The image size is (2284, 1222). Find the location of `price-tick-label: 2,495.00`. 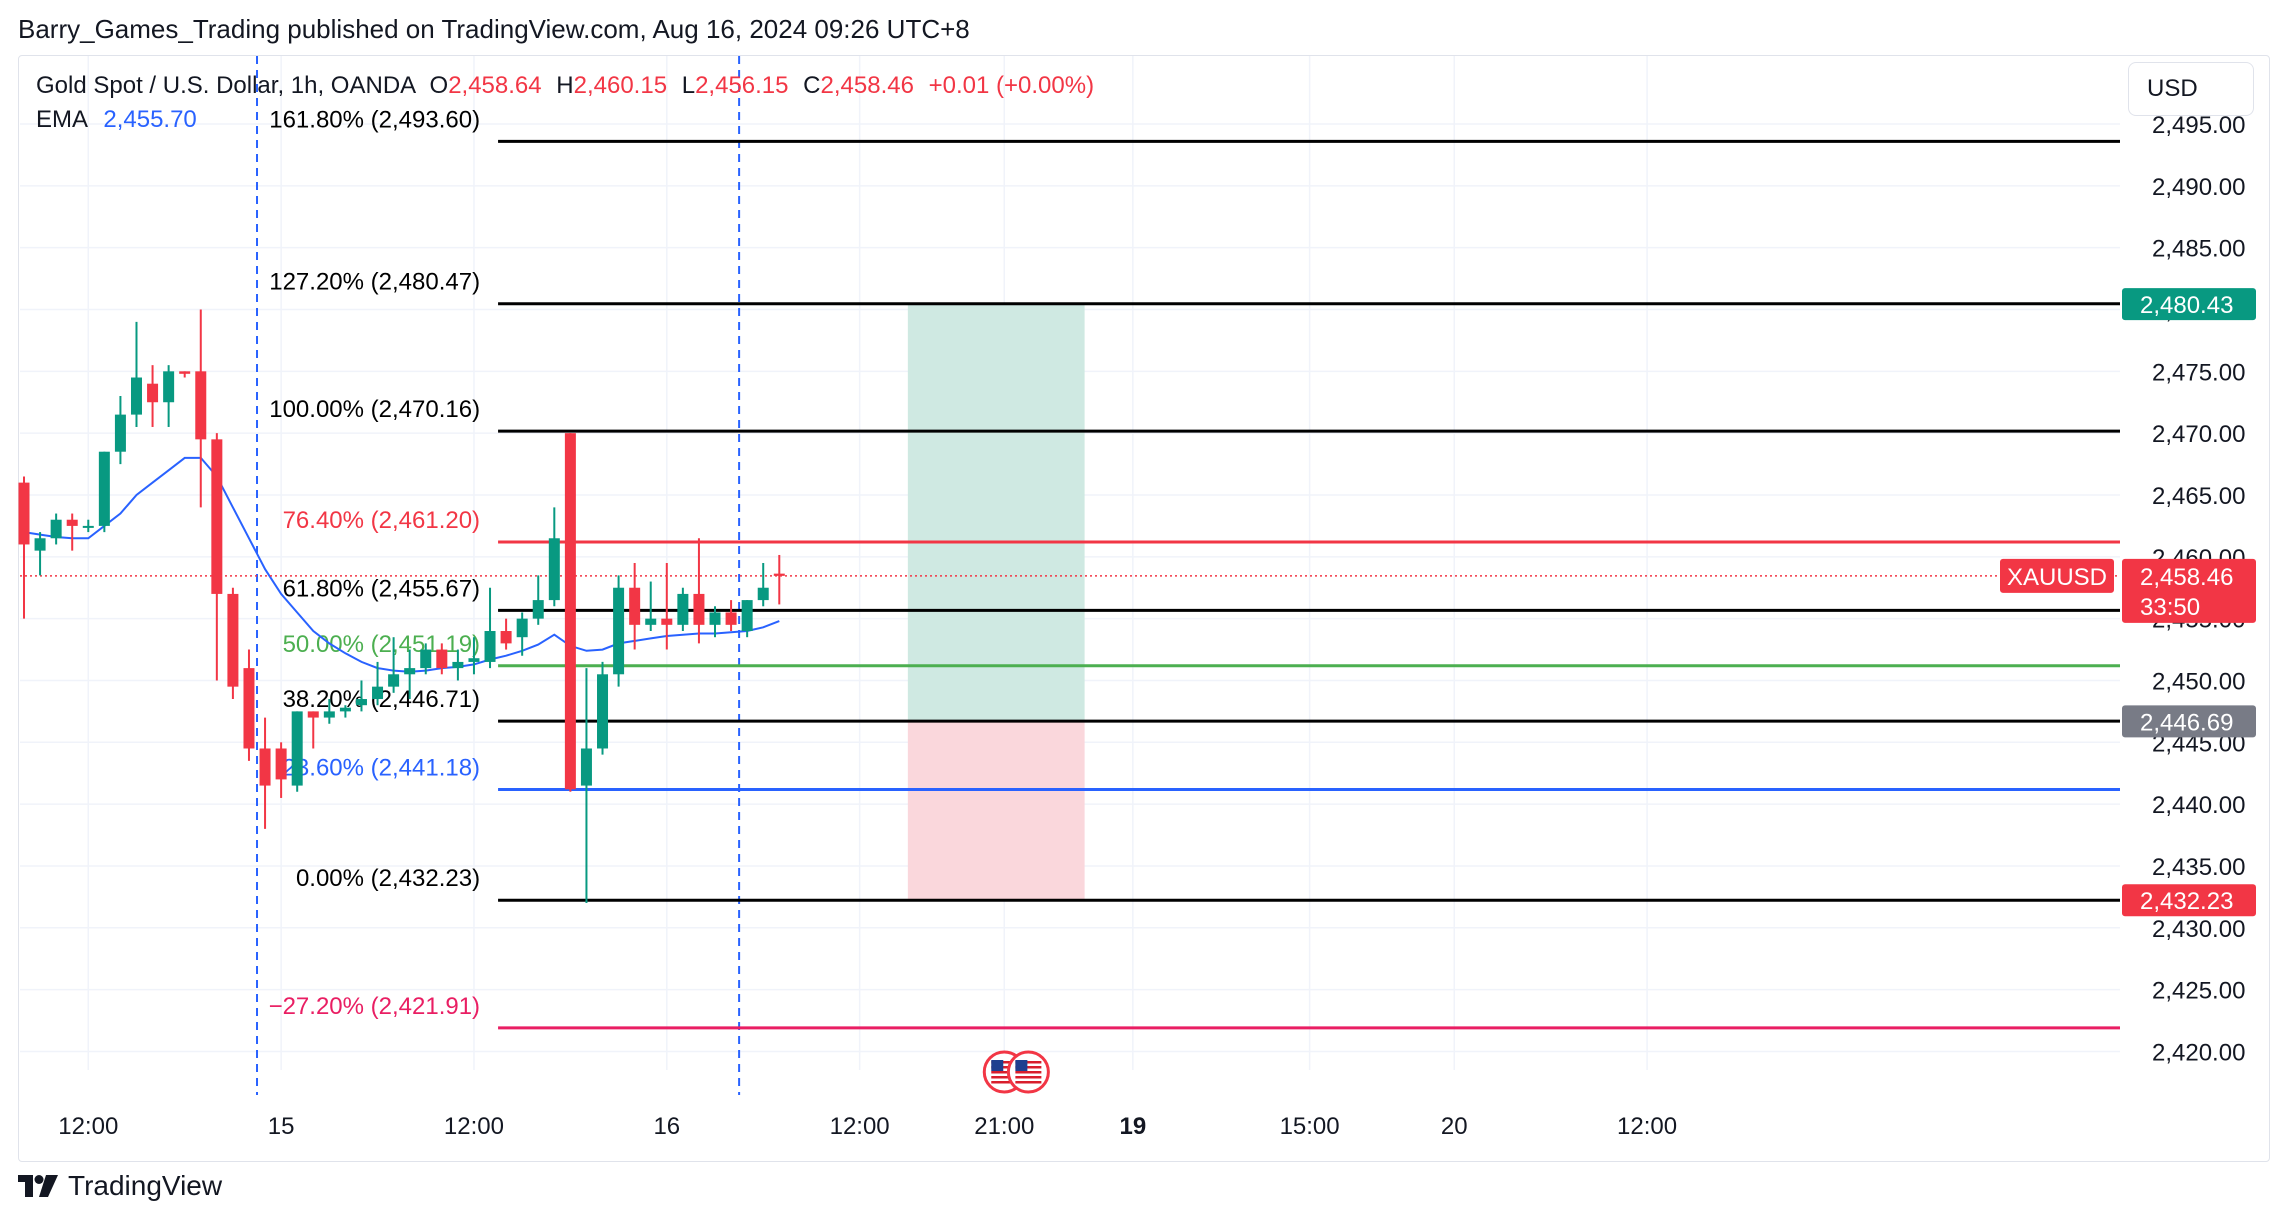

price-tick-label: 2,495.00 is located at coordinates (2198, 125).